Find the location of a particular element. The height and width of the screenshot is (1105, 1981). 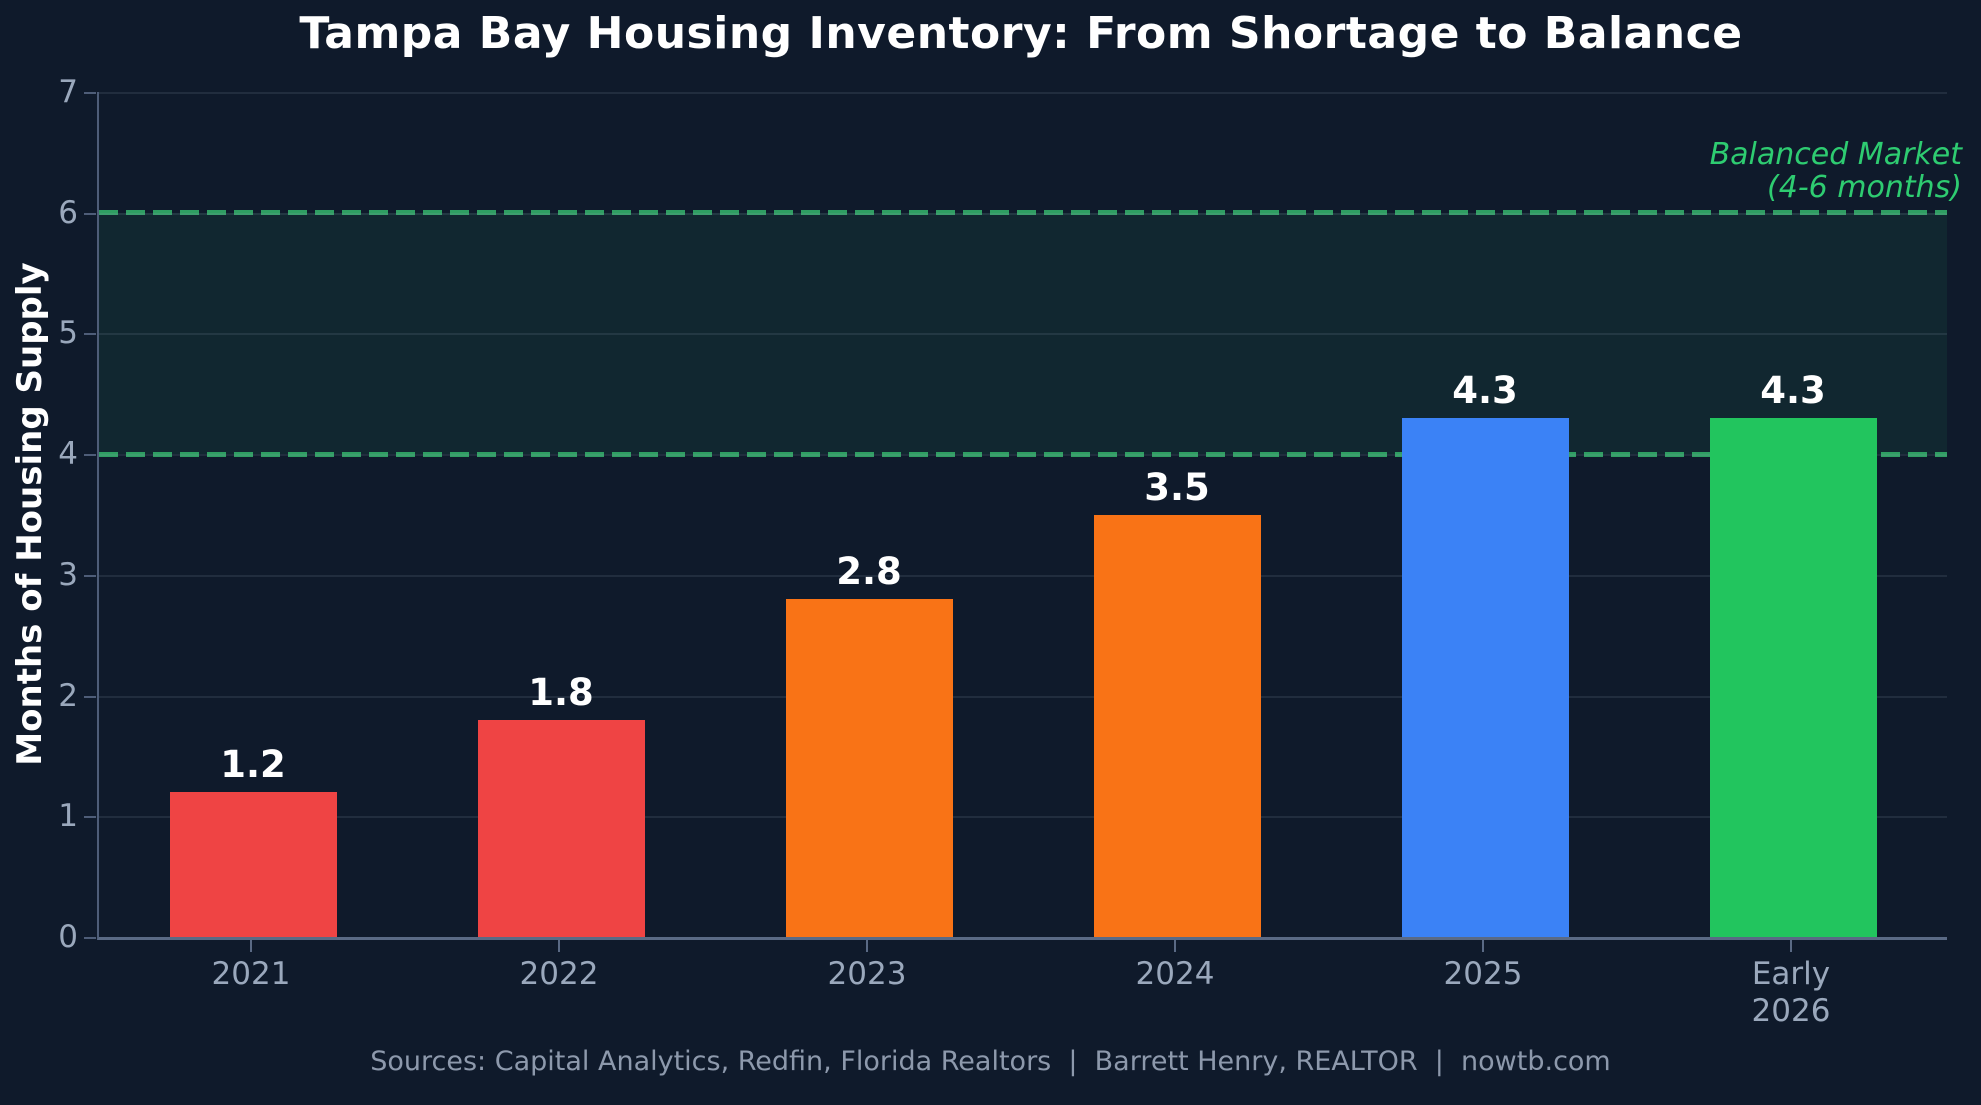

band-upper-dashed-line is located at coordinates (1023, 213).